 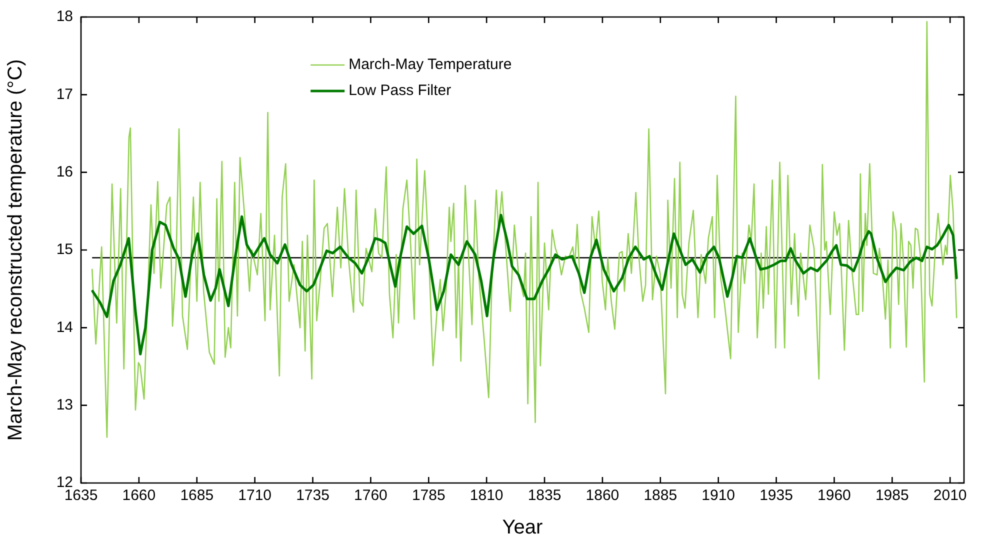 I want to click on x-tick-label: 1710, so click(x=255, y=495).